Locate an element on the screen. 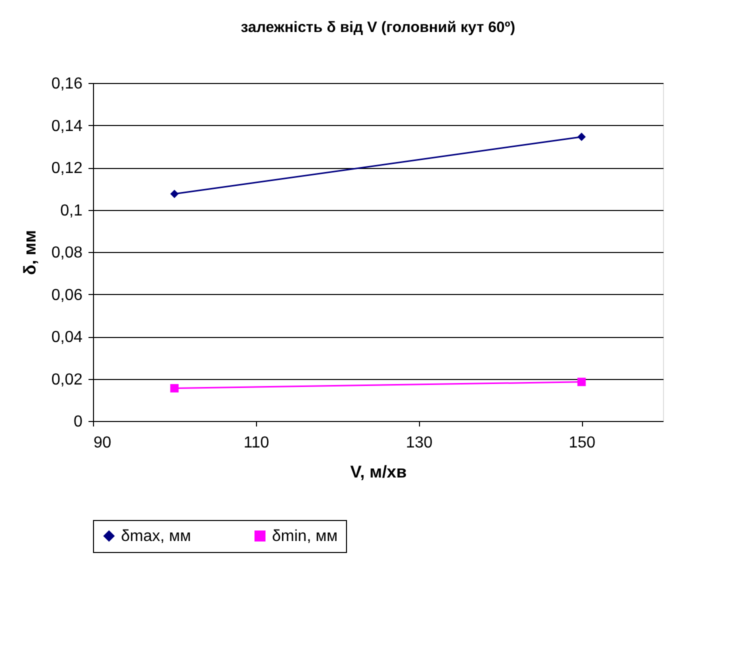 The height and width of the screenshot is (655, 750). x-tick-label: 130 is located at coordinates (419, 443).